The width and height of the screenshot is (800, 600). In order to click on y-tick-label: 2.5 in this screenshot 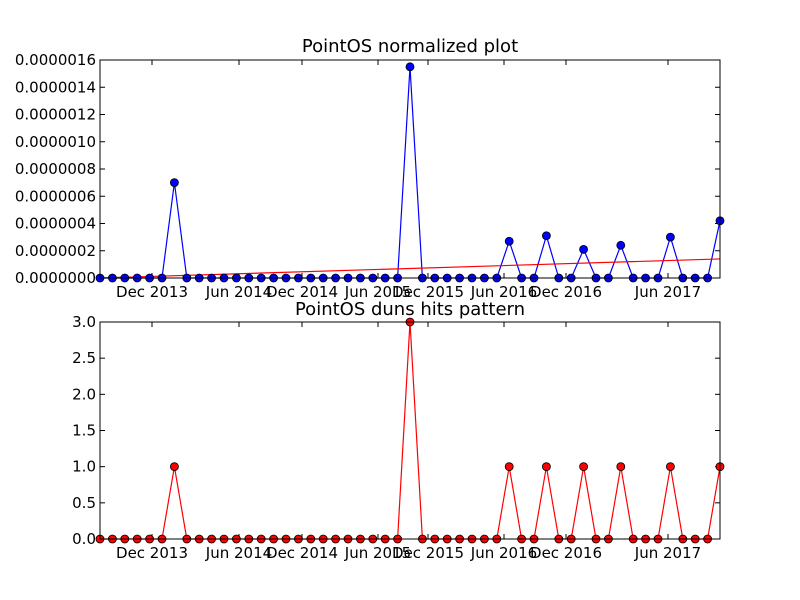, I will do `click(84, 358)`.